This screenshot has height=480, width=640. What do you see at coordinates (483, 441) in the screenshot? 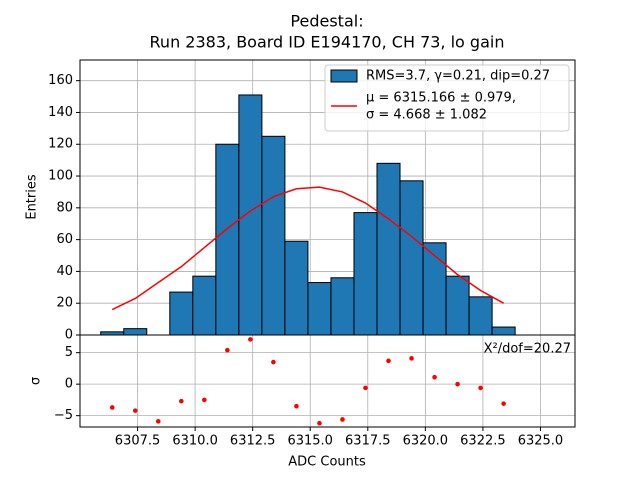
I see `x-tick-label: 6322.5` at bounding box center [483, 441].